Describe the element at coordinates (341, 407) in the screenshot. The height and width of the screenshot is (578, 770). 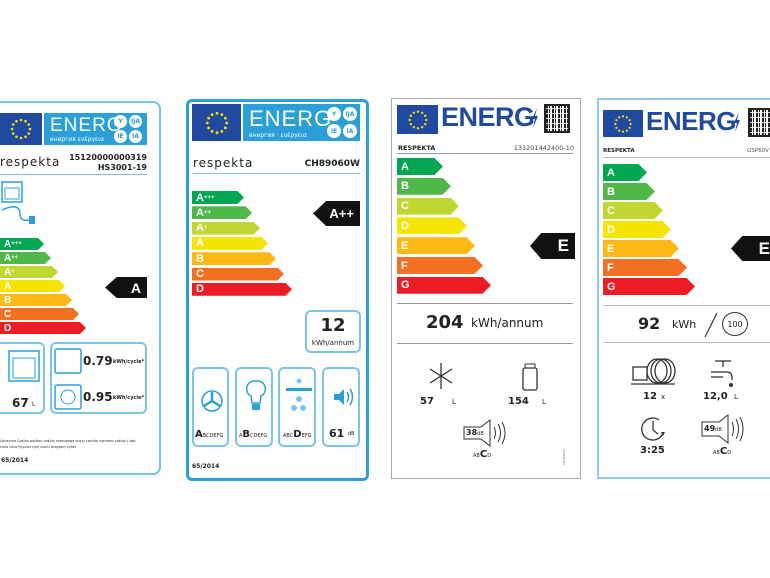
I see `noise-box: 61 dB` at that location.